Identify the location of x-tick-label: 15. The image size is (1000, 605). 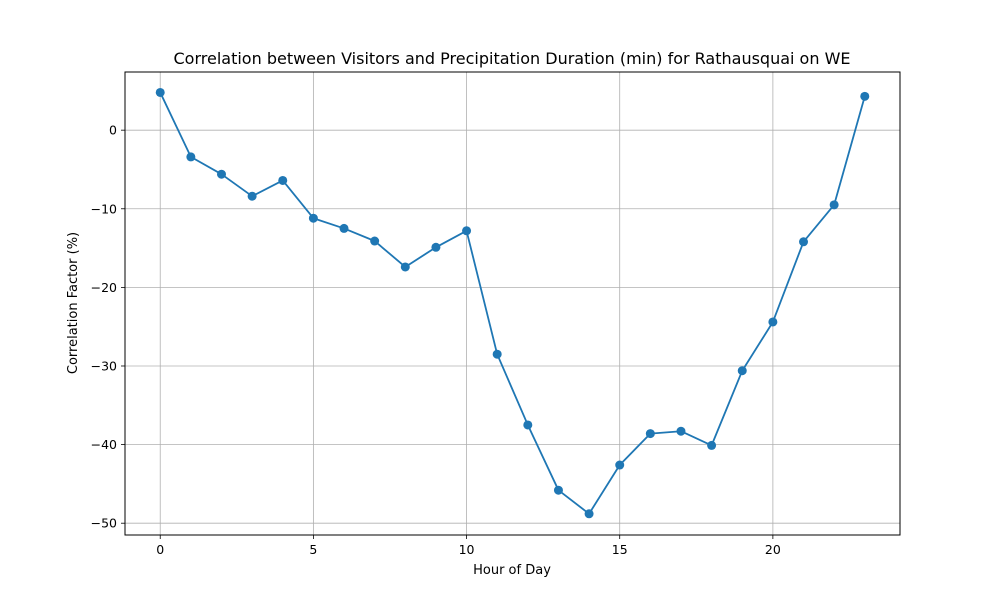
(620, 549).